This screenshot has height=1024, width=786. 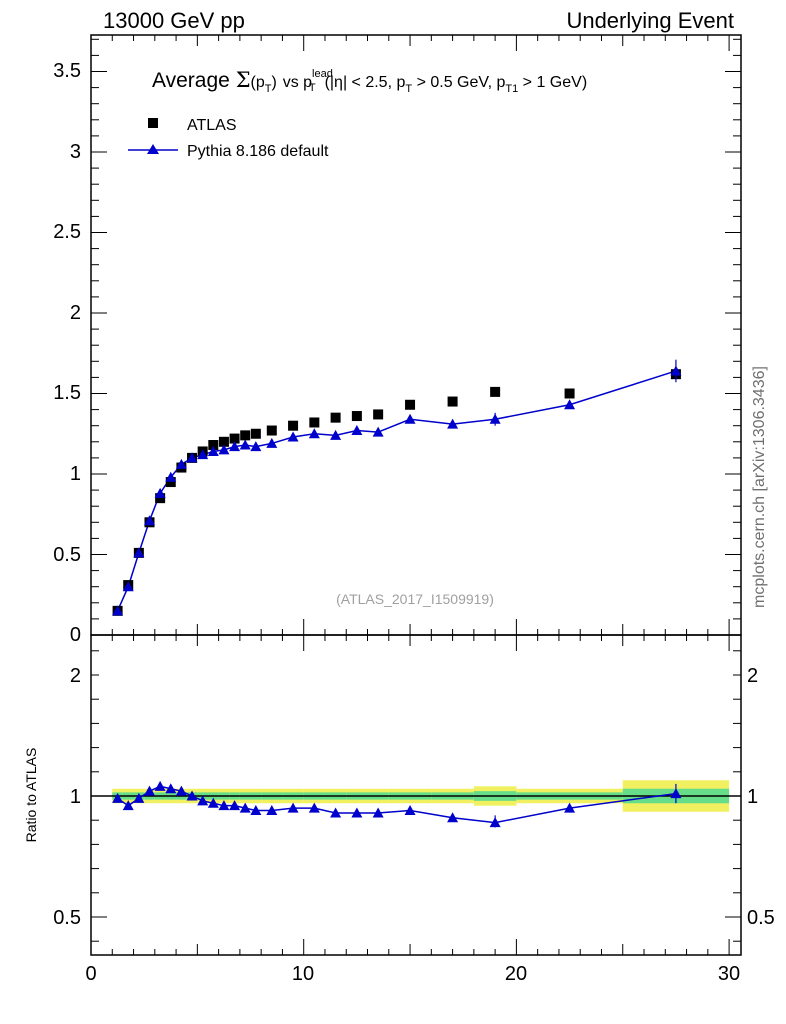 What do you see at coordinates (759, 487) in the screenshot?
I see `side-label: mcplots.cern.ch [arXiv:1306.3436]` at bounding box center [759, 487].